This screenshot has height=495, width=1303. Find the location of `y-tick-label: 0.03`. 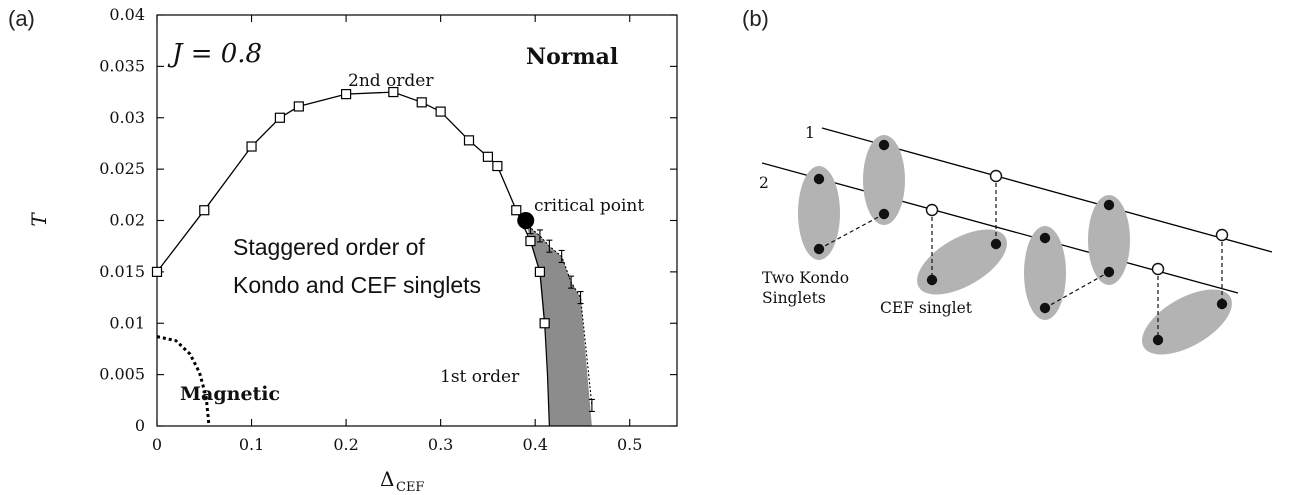

y-tick-label: 0.03 is located at coordinates (127, 117).